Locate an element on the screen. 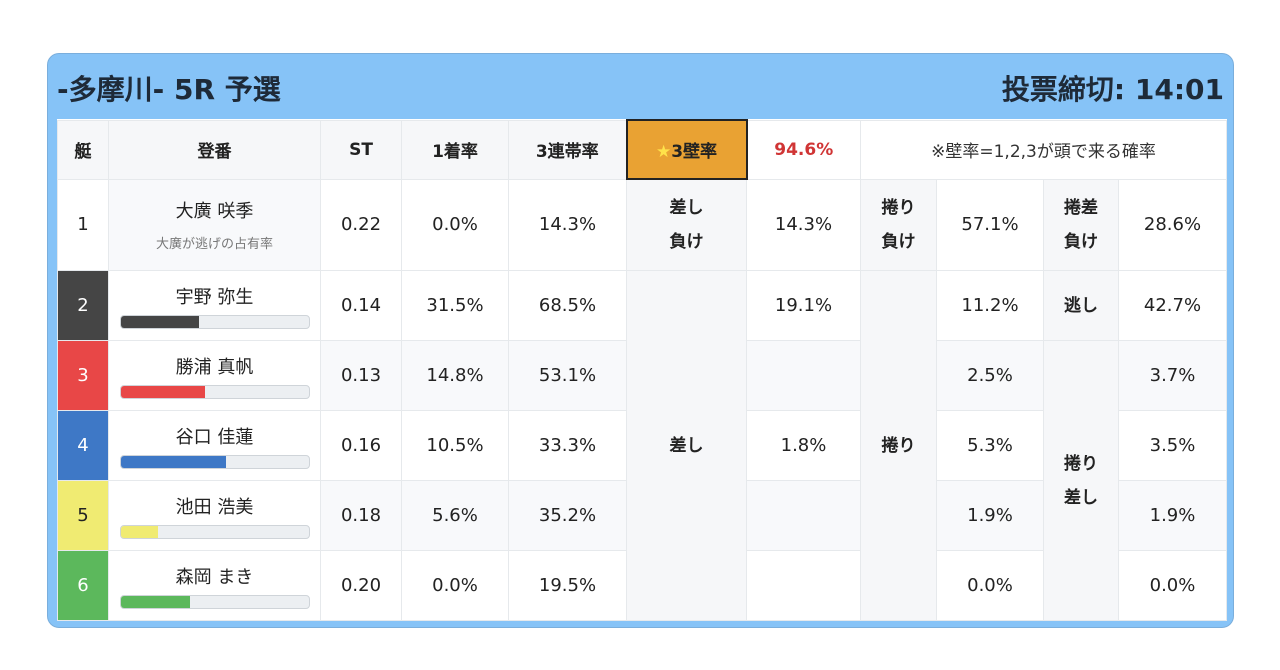  makurisashi-value: 42.7% is located at coordinates (1172, 305).